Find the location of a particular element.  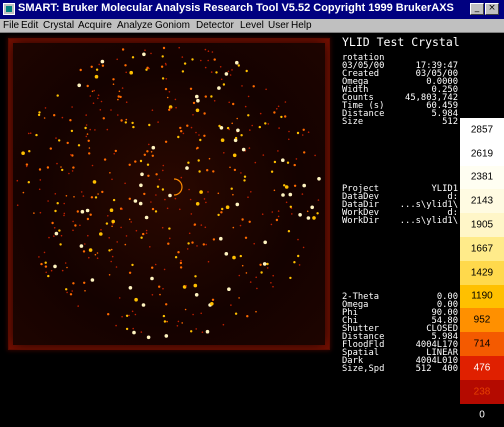

scale-swatch: 0 is located at coordinates (482, 415).